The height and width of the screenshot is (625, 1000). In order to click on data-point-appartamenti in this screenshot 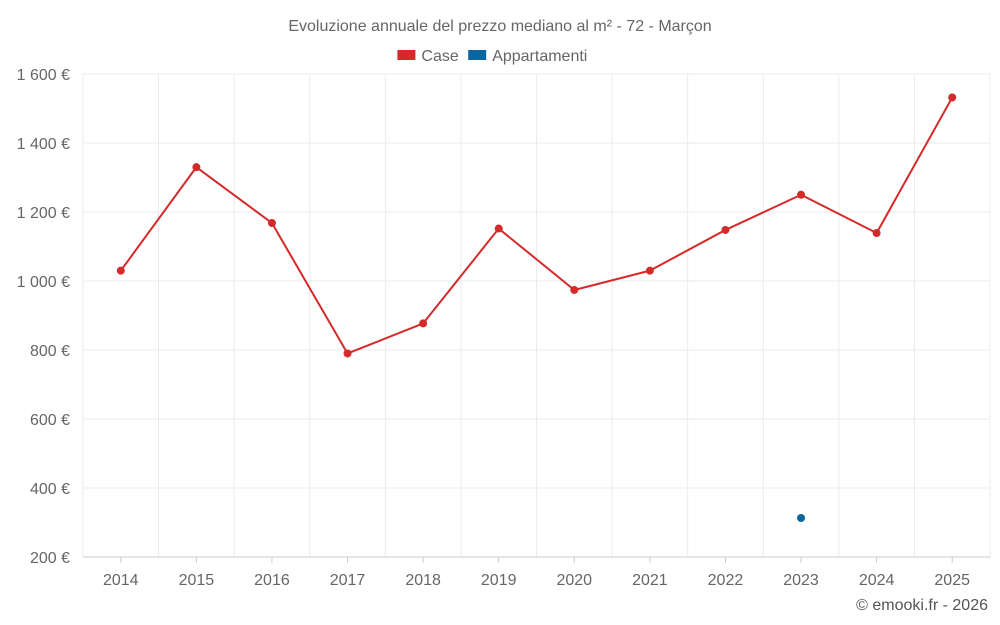, I will do `click(801, 518)`.